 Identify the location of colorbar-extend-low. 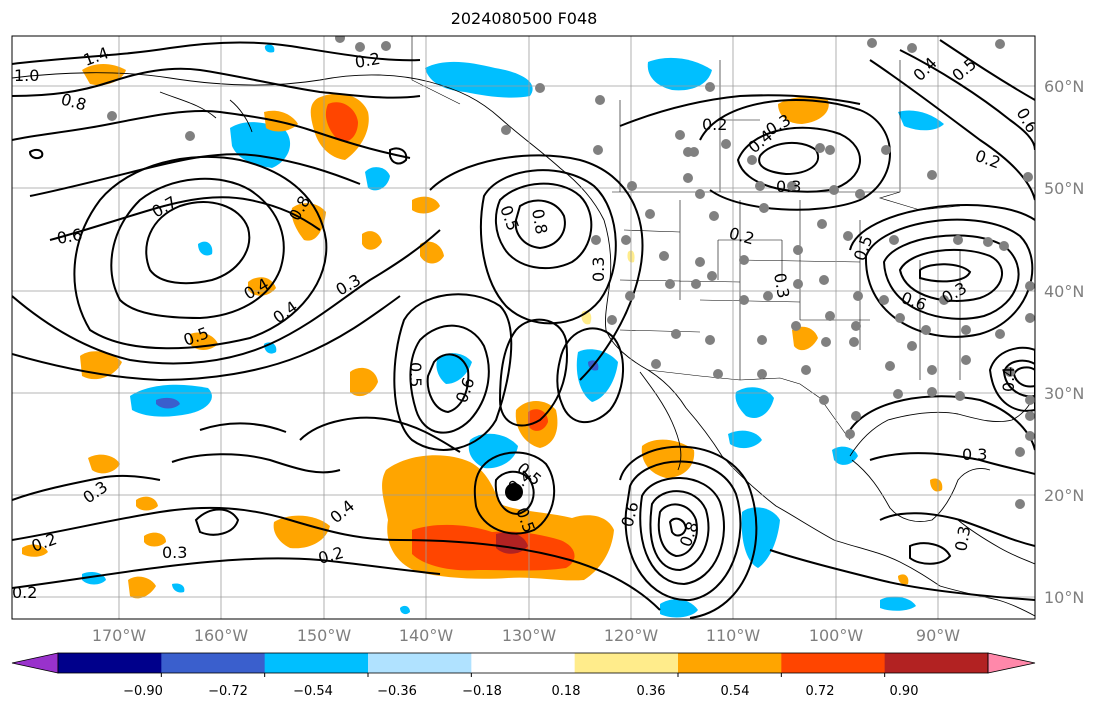
(35, 663).